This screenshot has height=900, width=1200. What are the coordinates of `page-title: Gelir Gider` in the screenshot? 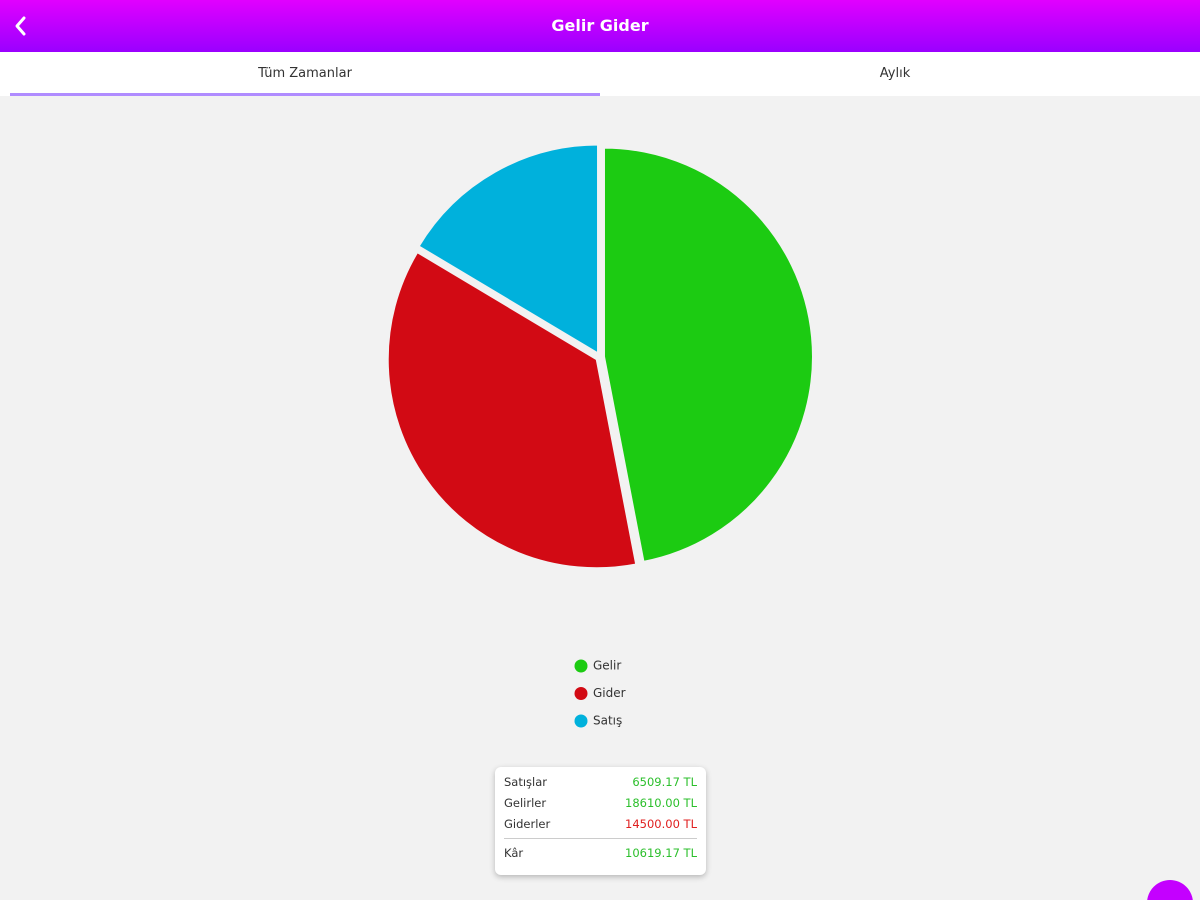 It's located at (600, 25).